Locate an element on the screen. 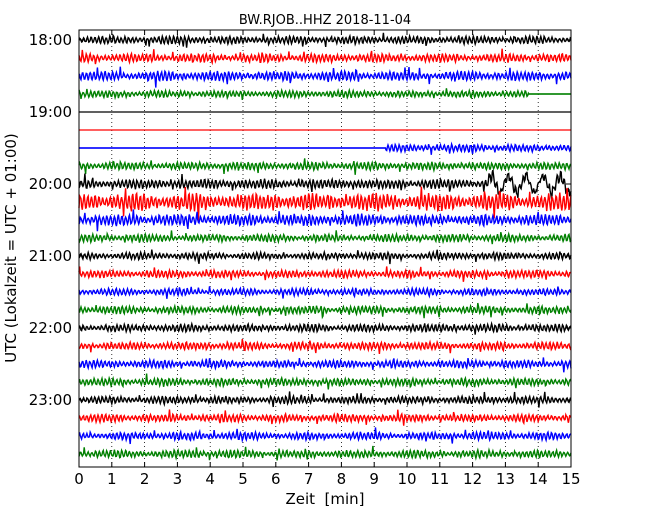  trace-2030 is located at coordinates (325, 220).